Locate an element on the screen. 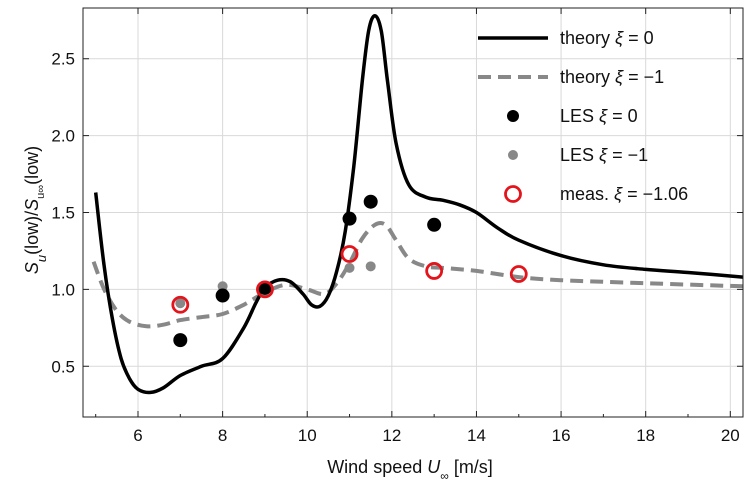 Image resolution: width=745 pixels, height=484 pixels. x-tick-label-5: 16 is located at coordinates (561, 435).